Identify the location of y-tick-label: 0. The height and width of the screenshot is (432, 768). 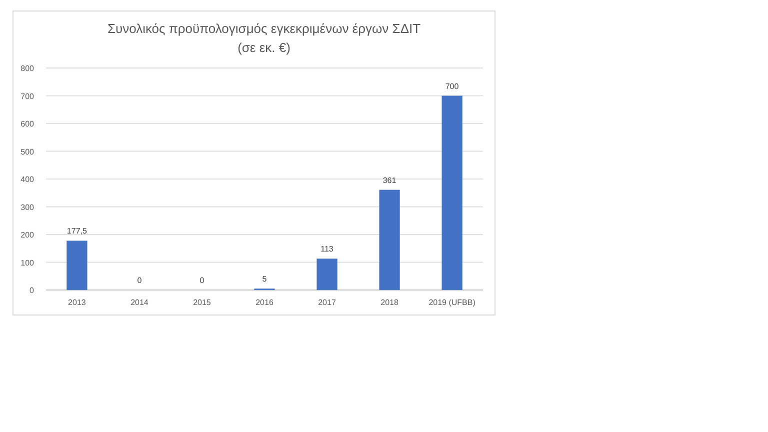
(32, 290).